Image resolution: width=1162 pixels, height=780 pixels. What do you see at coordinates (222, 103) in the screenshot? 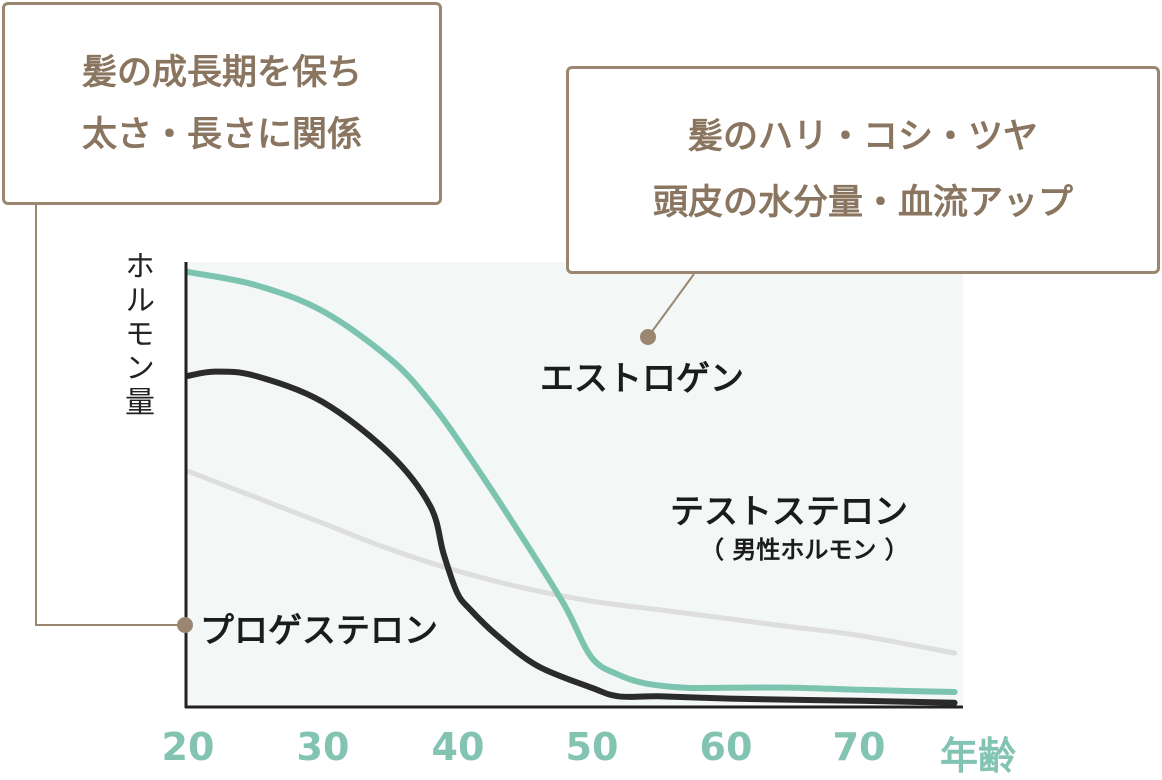
I see `callout-progesterone: 髪の成長期を保ち 太さ・長さに関係` at bounding box center [222, 103].